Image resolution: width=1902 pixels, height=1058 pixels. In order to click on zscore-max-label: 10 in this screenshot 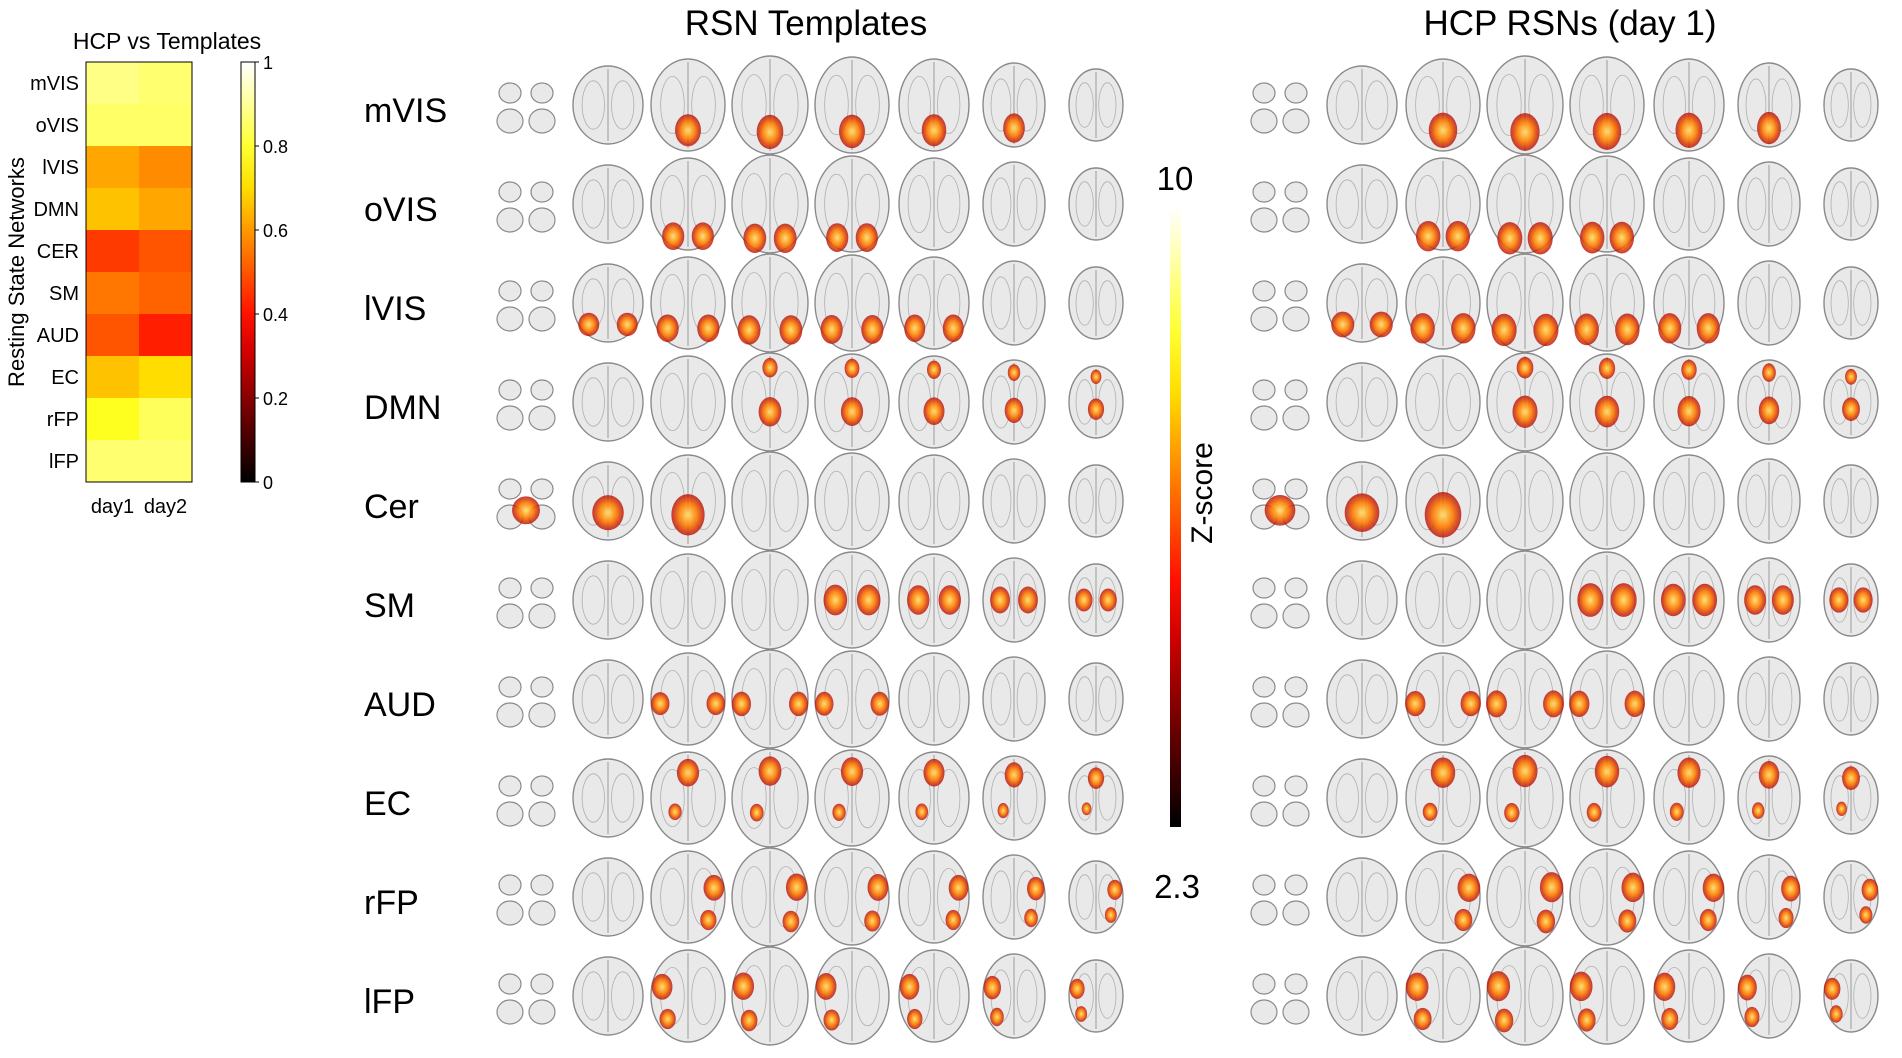, I will do `click(1175, 178)`.